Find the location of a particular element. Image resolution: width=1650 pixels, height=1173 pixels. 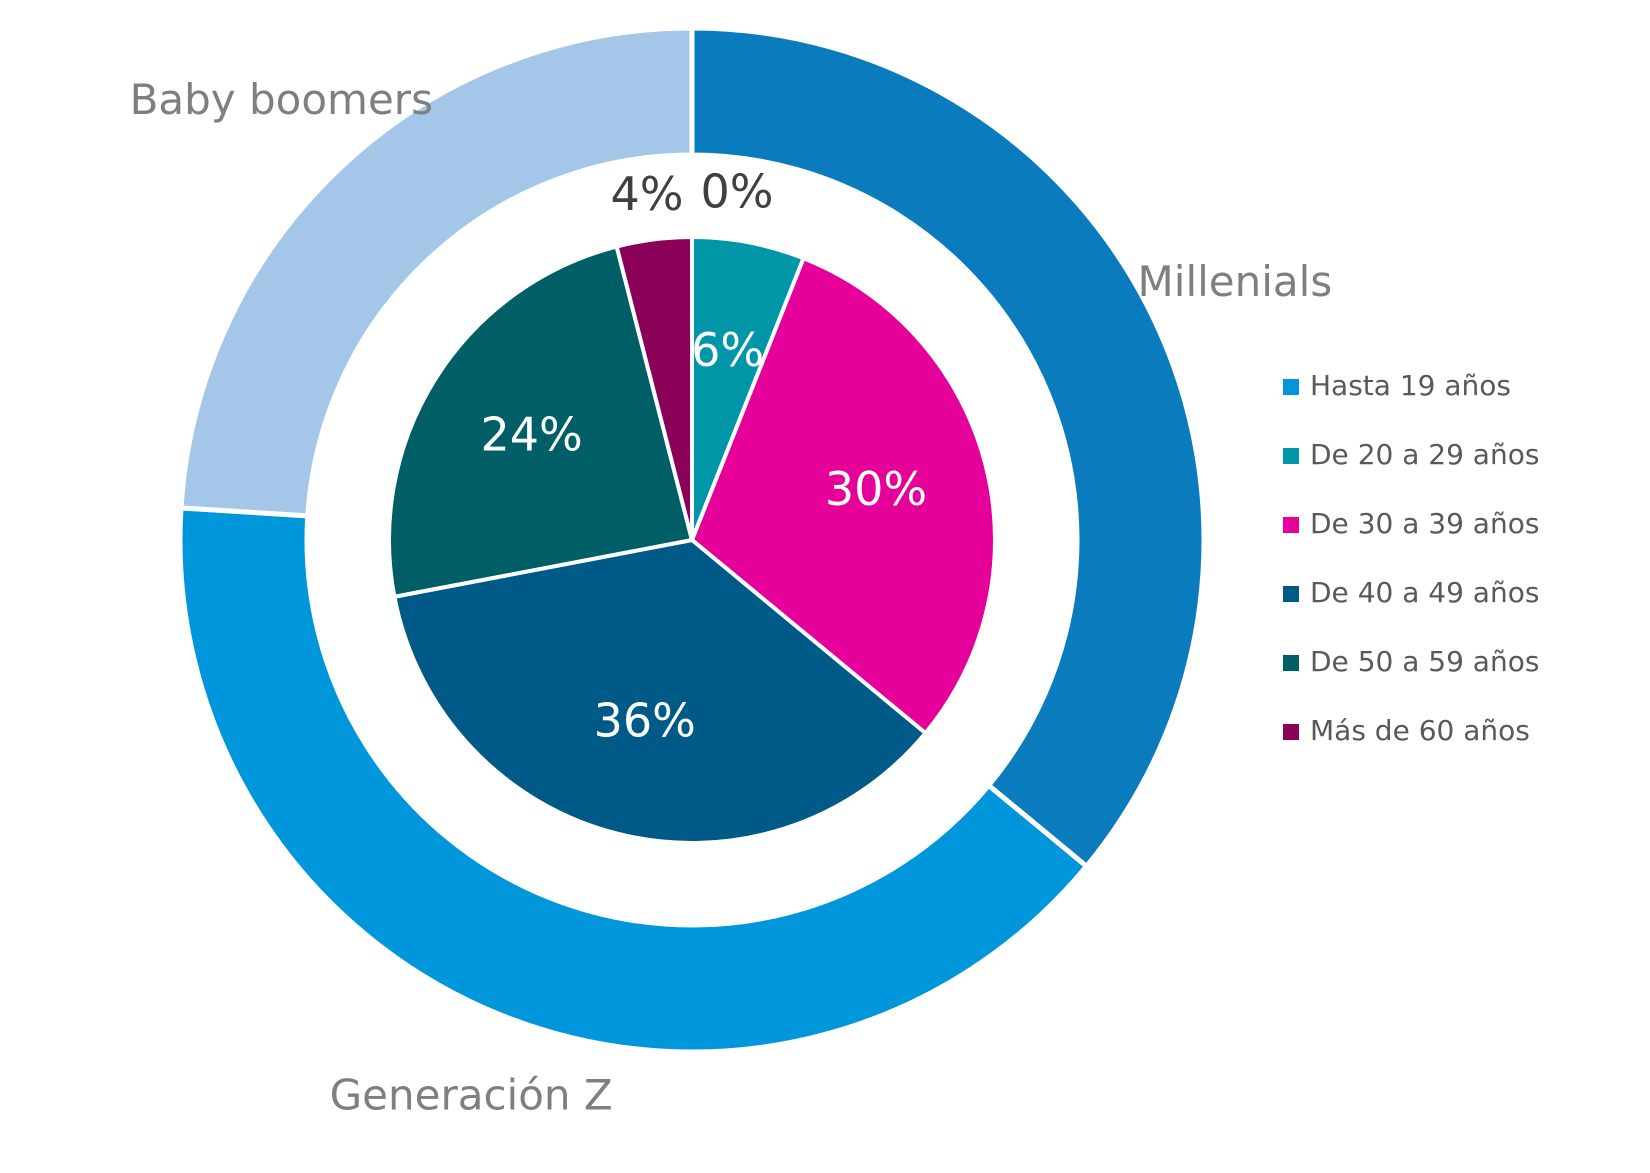

donut-segment is located at coordinates (436, 272).